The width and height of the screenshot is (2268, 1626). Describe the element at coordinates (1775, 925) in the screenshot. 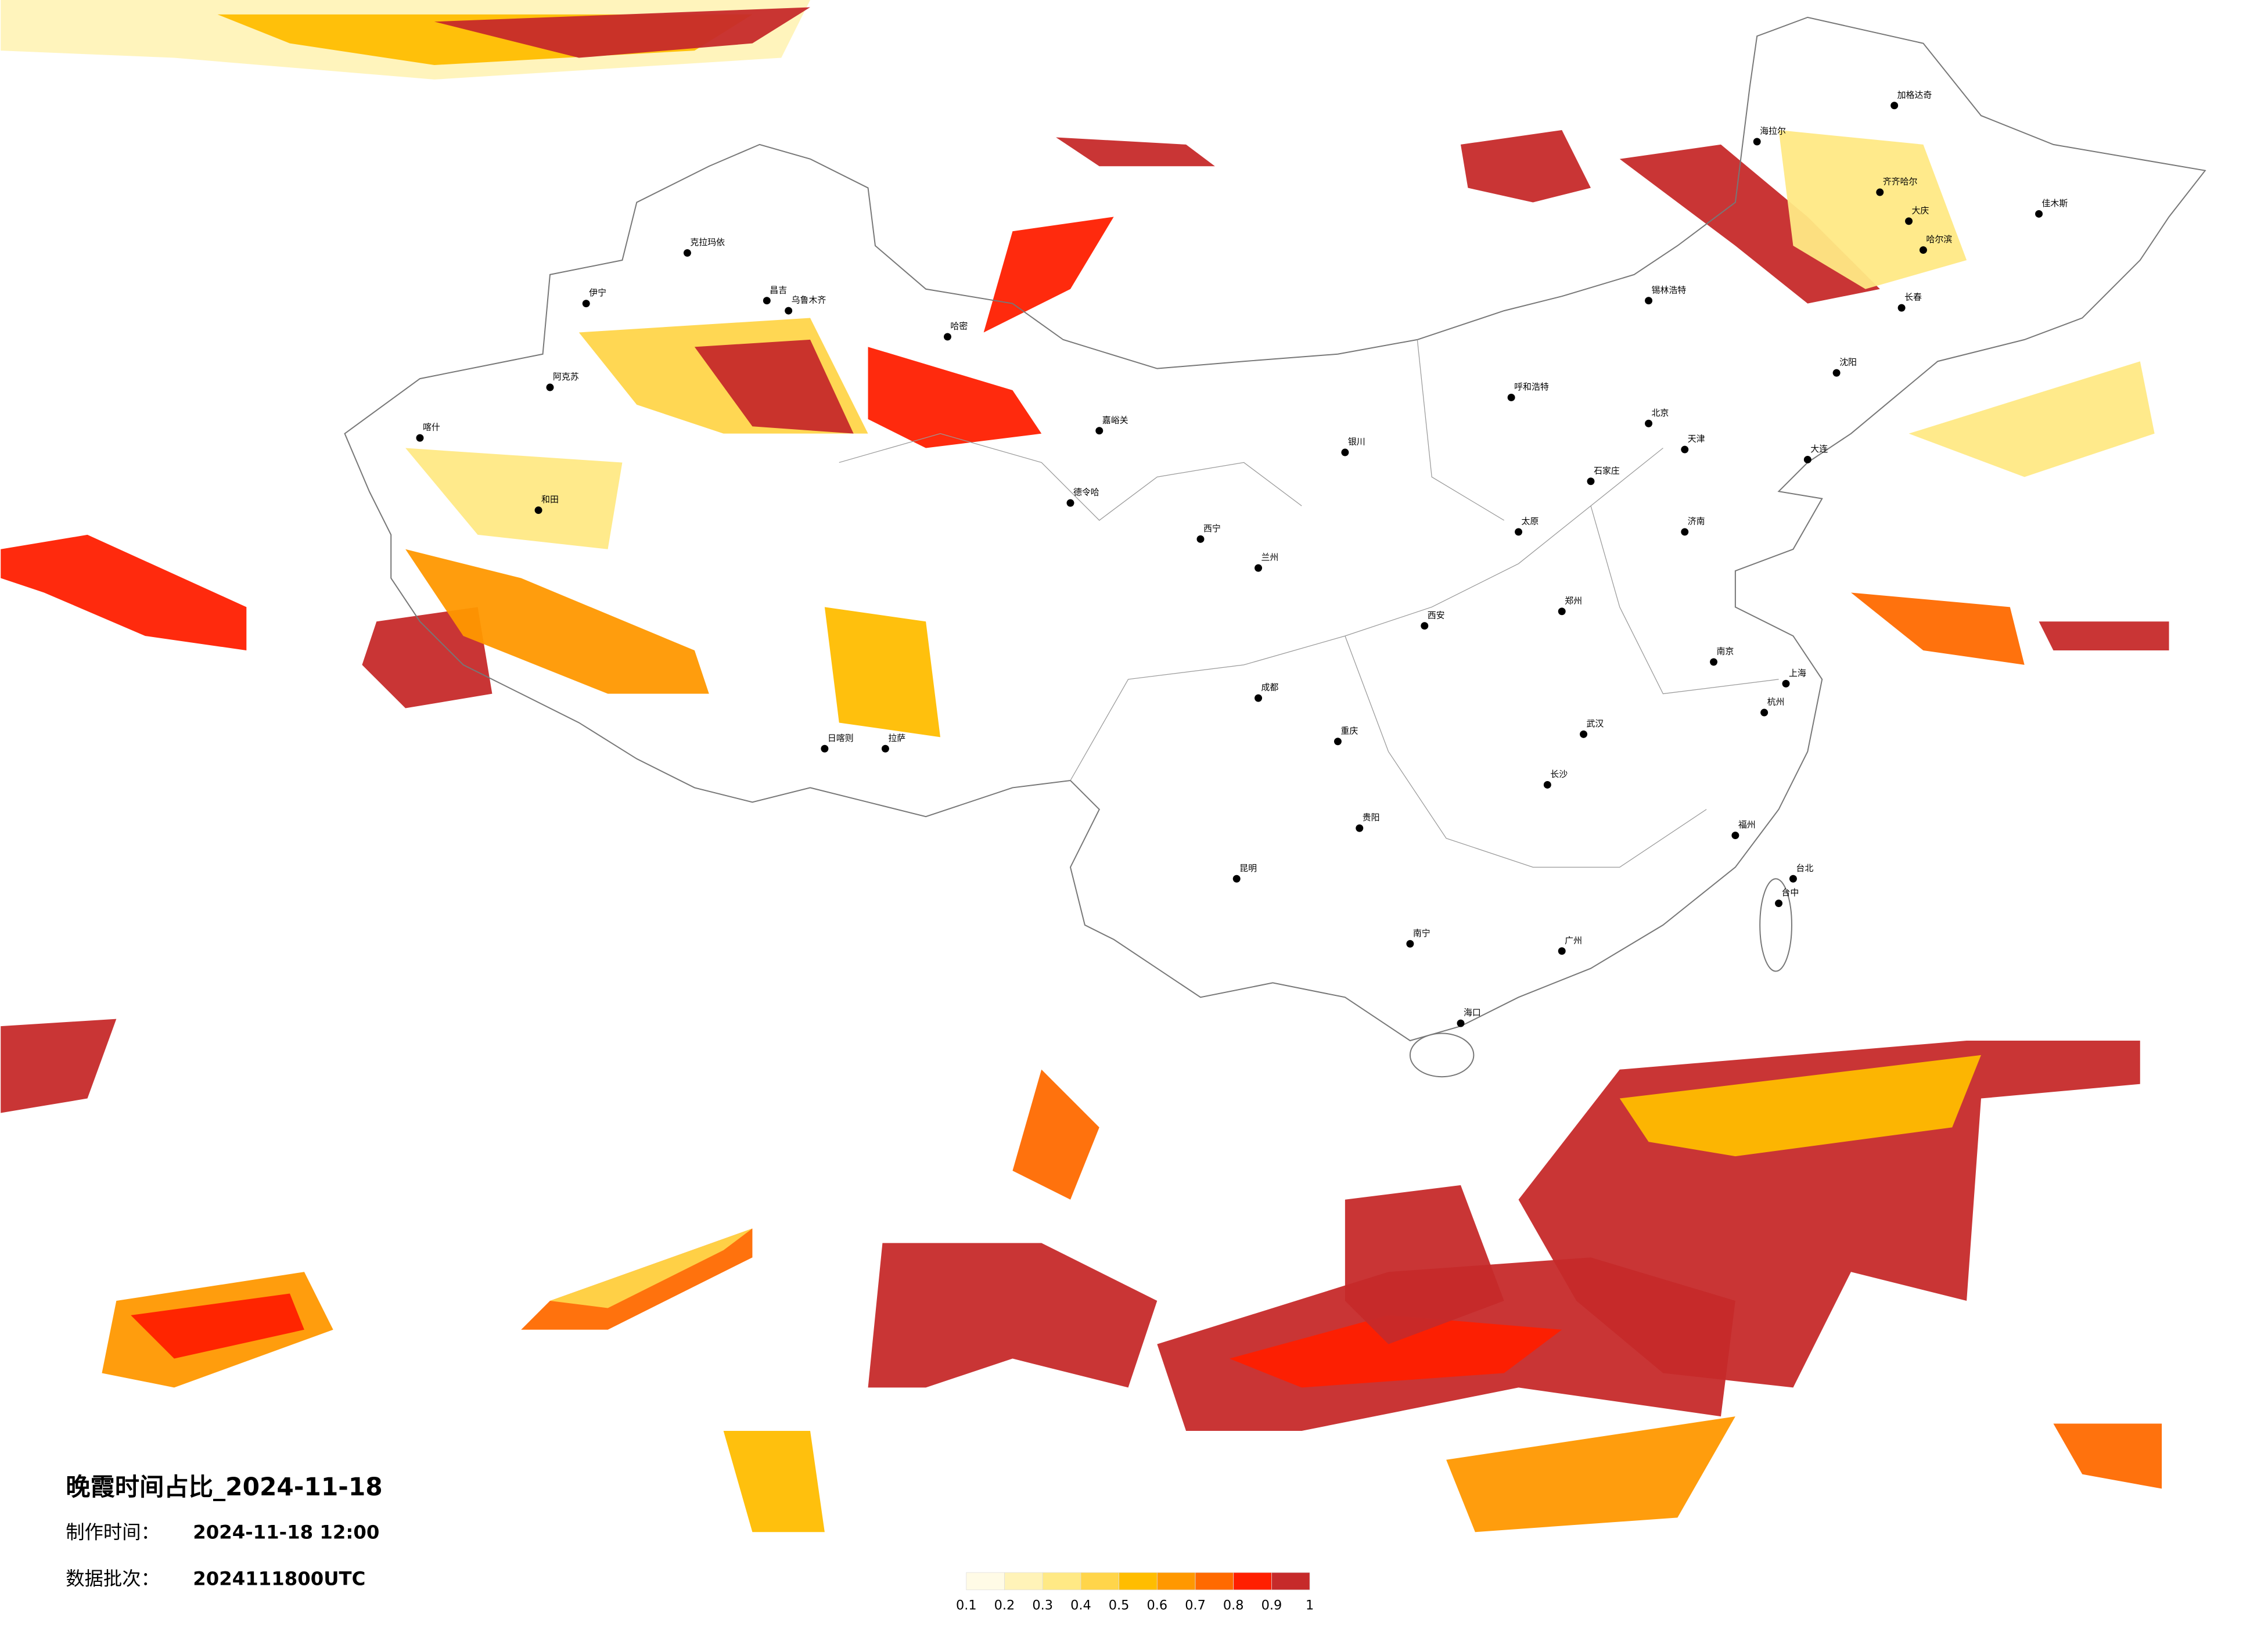

I see `taiwan-border` at that location.